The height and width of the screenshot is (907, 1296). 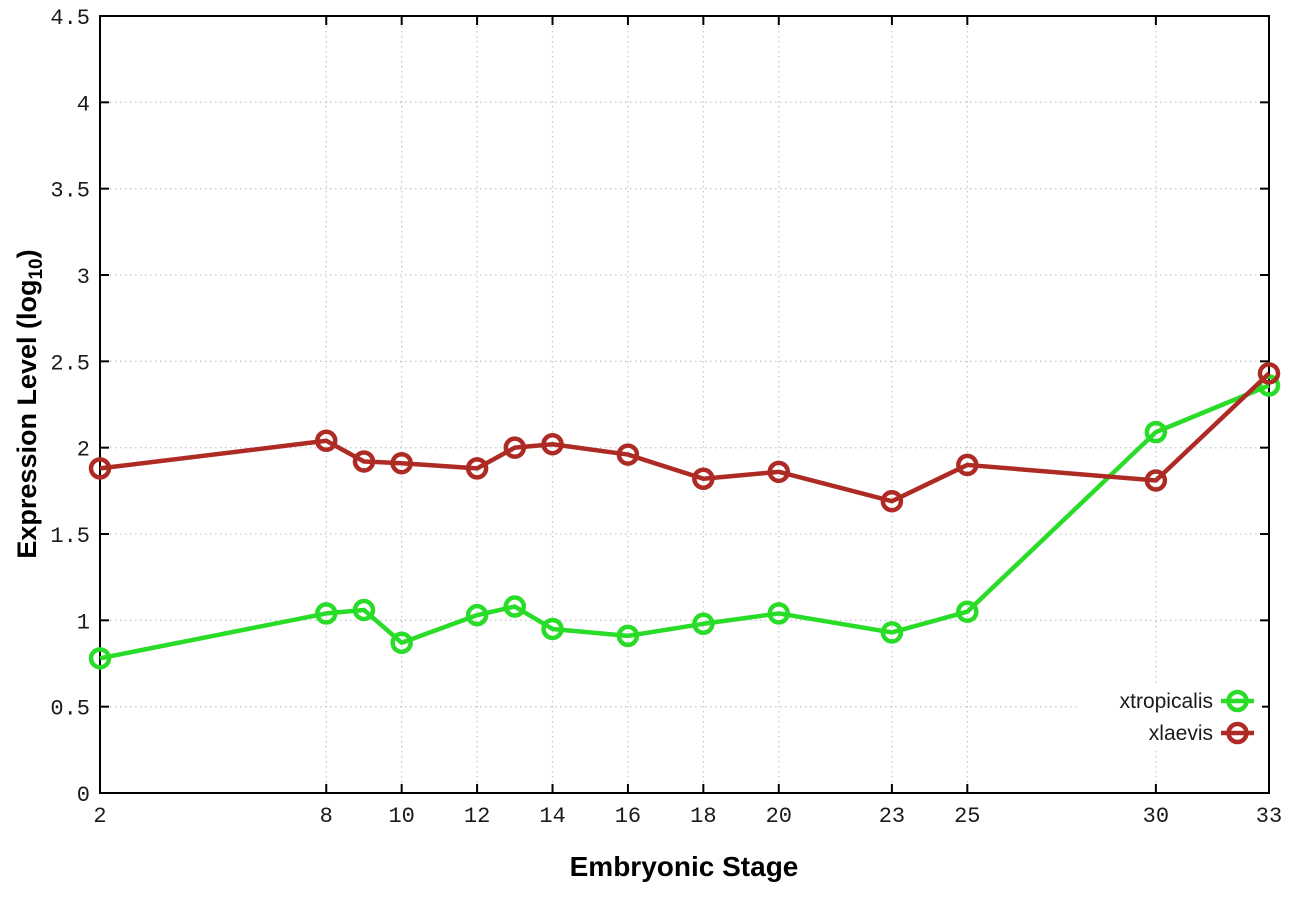 What do you see at coordinates (83, 277) in the screenshot?
I see `y-tick-label-3: 3` at bounding box center [83, 277].